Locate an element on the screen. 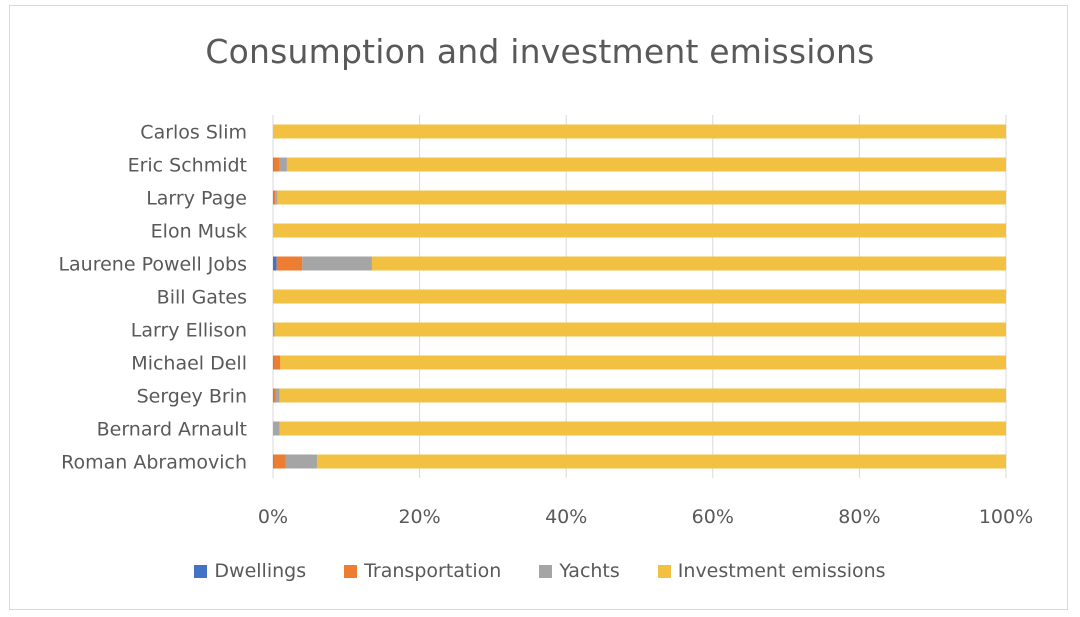  legend-item: Dwellings is located at coordinates (250, 571).